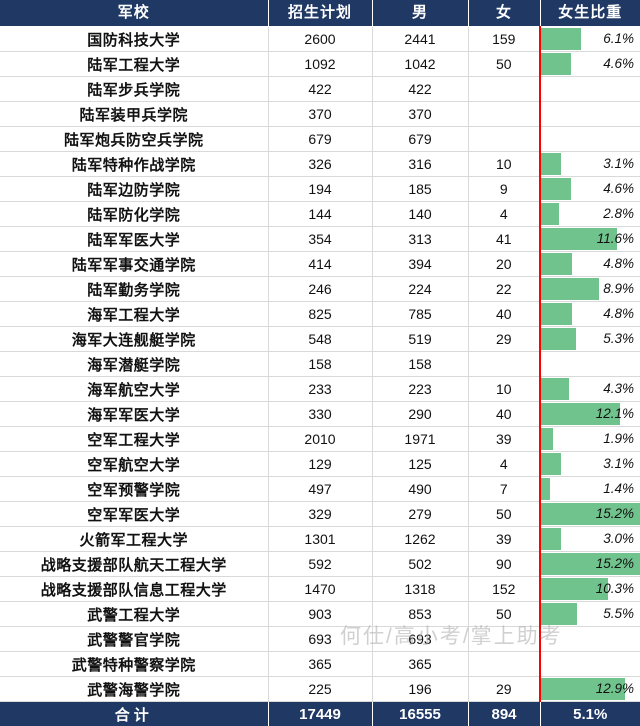 The width and height of the screenshot is (640, 726). I want to click on total-male: 16555, so click(420, 714).